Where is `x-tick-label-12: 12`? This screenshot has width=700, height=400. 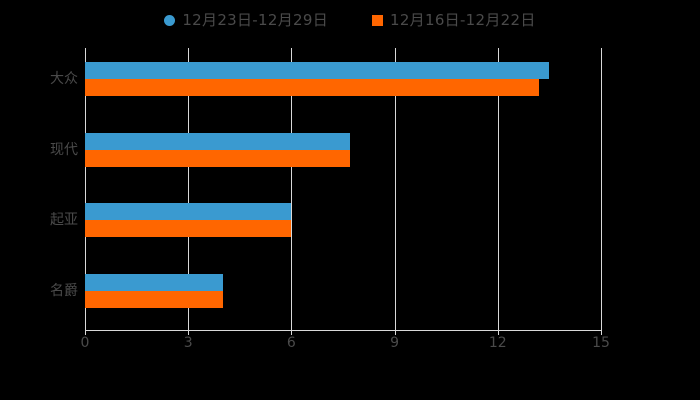 x-tick-label-12: 12 is located at coordinates (497, 343).